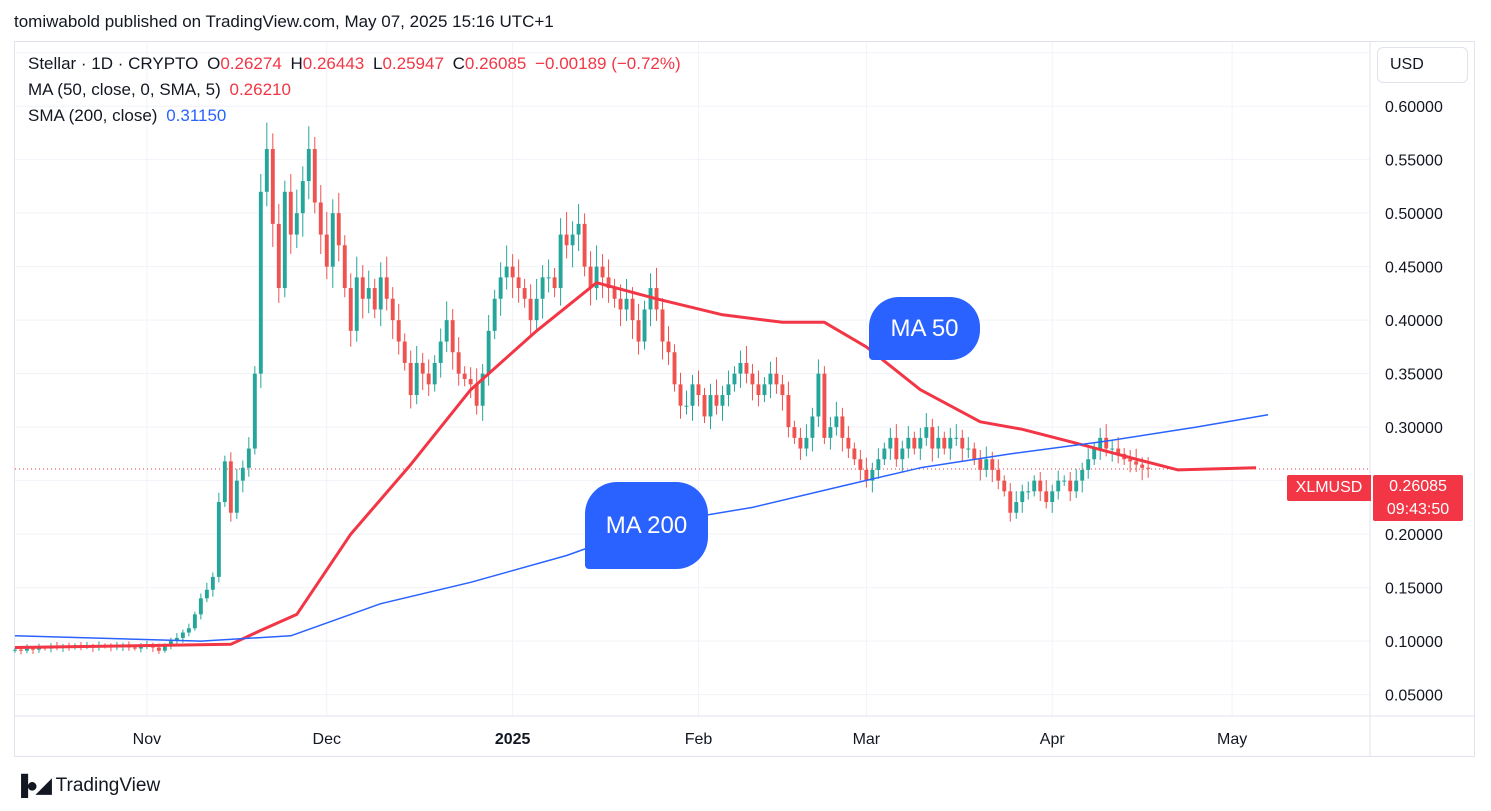 The image size is (1491, 811). What do you see at coordinates (495, 63) in the screenshot?
I see `legend-close: 0.26085` at bounding box center [495, 63].